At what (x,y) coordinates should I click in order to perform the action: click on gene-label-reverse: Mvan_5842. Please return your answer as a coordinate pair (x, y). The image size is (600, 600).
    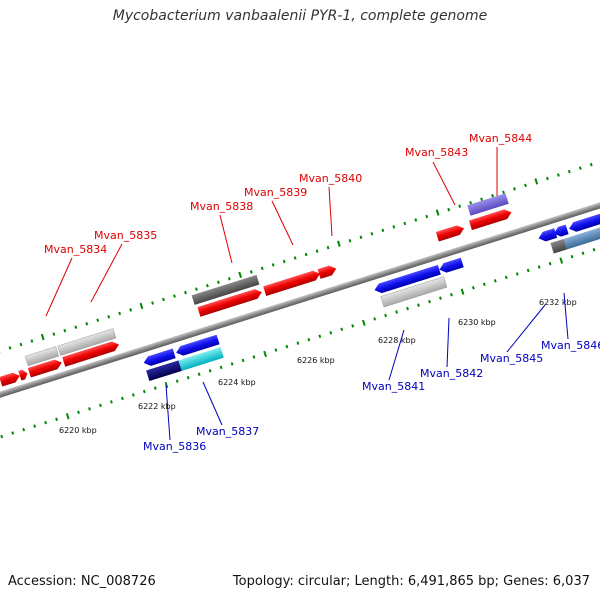
    Looking at the image, I should click on (451, 373).